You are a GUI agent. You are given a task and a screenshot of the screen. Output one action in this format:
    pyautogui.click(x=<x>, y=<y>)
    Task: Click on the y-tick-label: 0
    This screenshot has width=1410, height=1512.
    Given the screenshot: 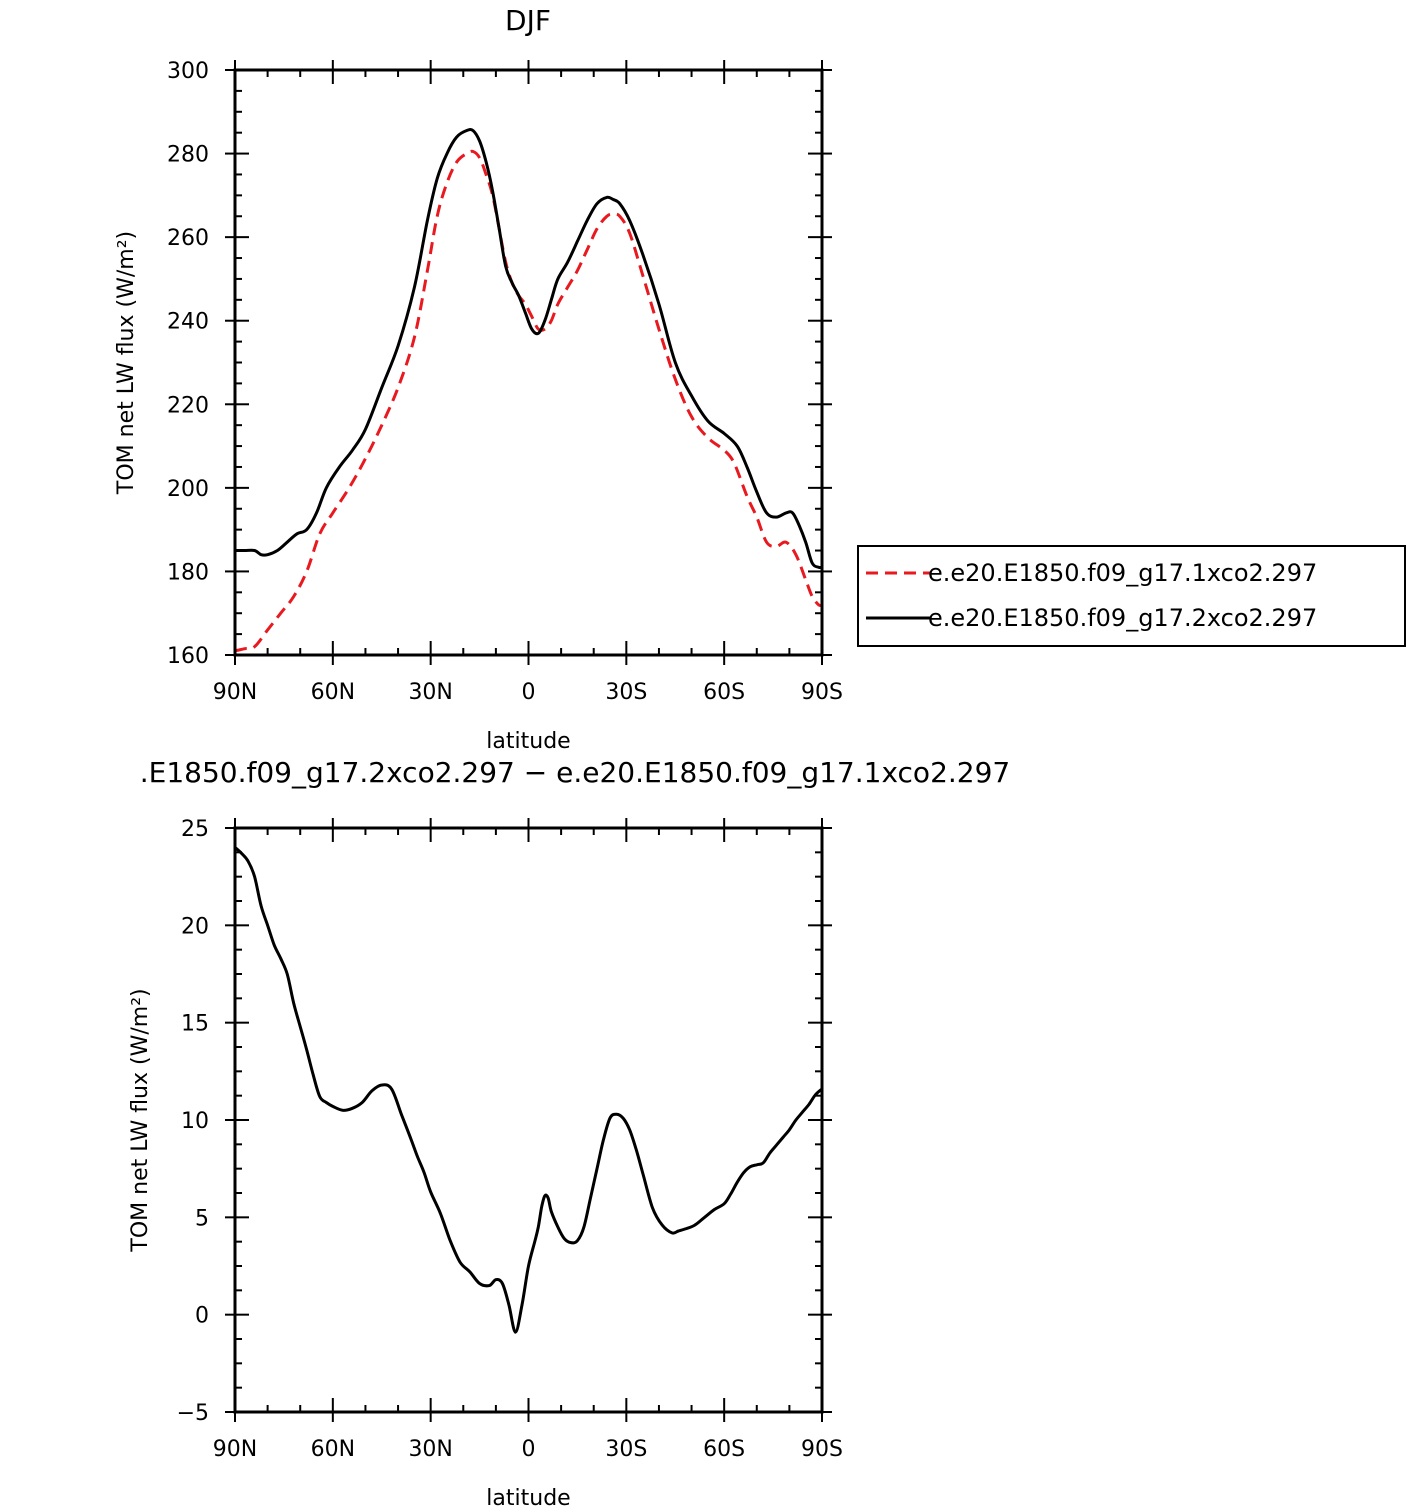 What is the action you would take?
    pyautogui.click(x=202, y=1316)
    